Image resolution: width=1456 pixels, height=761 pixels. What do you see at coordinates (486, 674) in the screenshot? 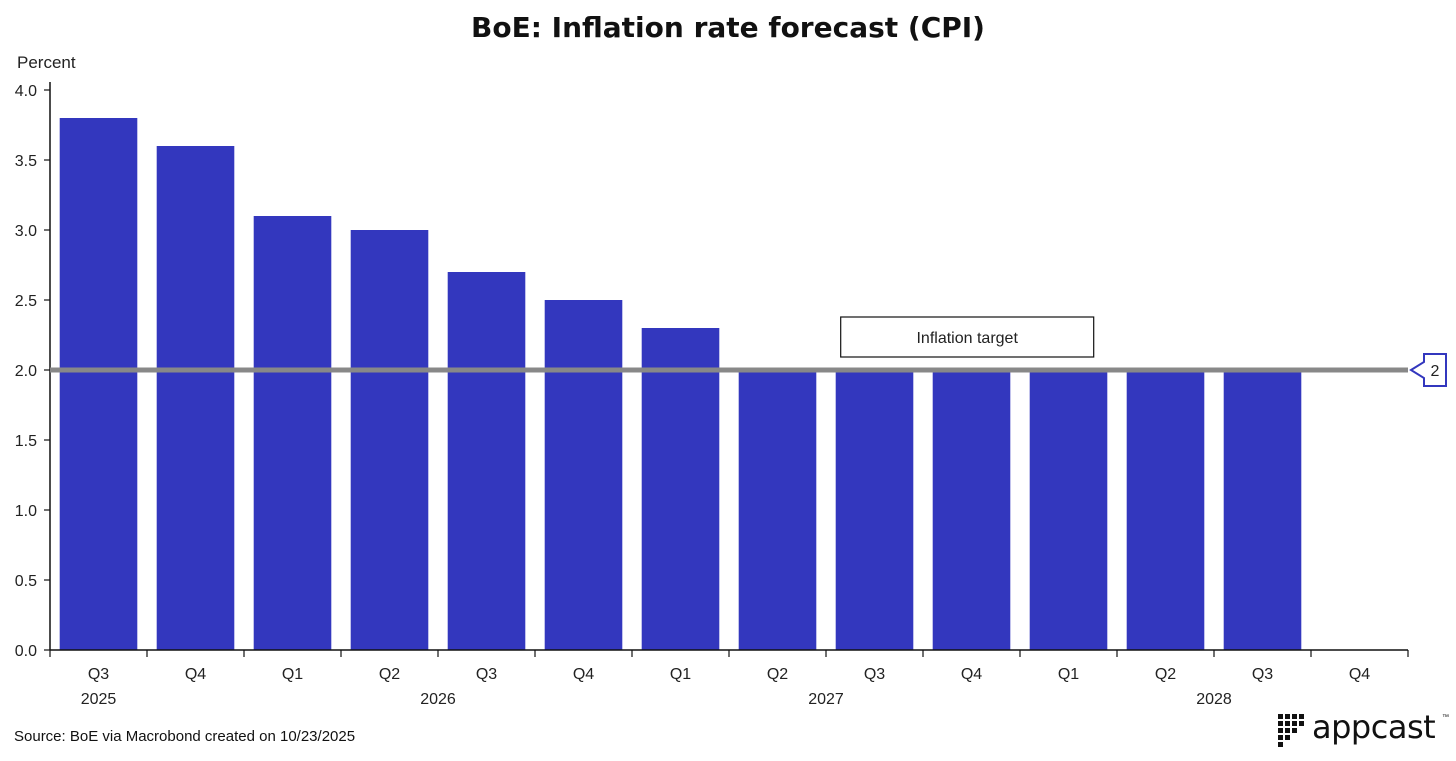
I see `x-tick-label-4: Q3` at bounding box center [486, 674].